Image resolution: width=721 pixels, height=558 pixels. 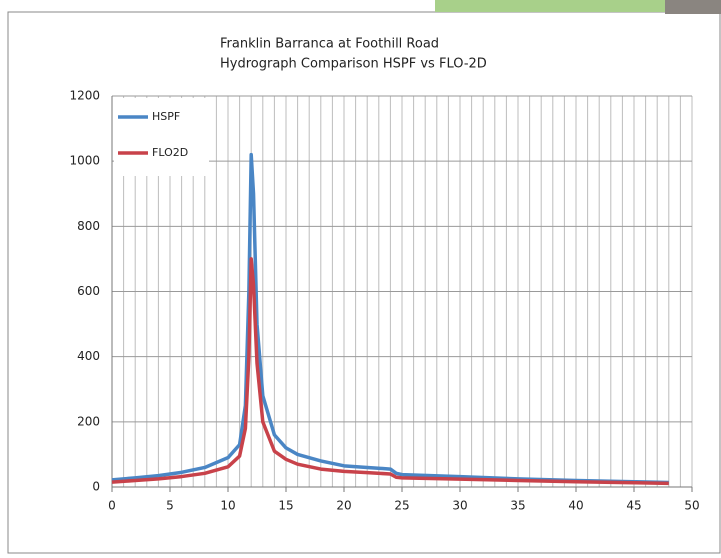 What do you see at coordinates (459, 506) in the screenshot?
I see `x-tick-label: 30` at bounding box center [459, 506].